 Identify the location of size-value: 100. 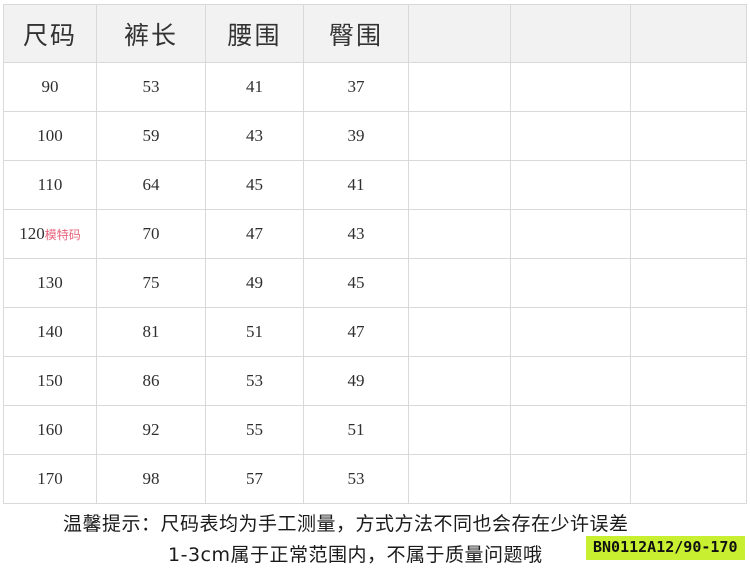
(50, 135).